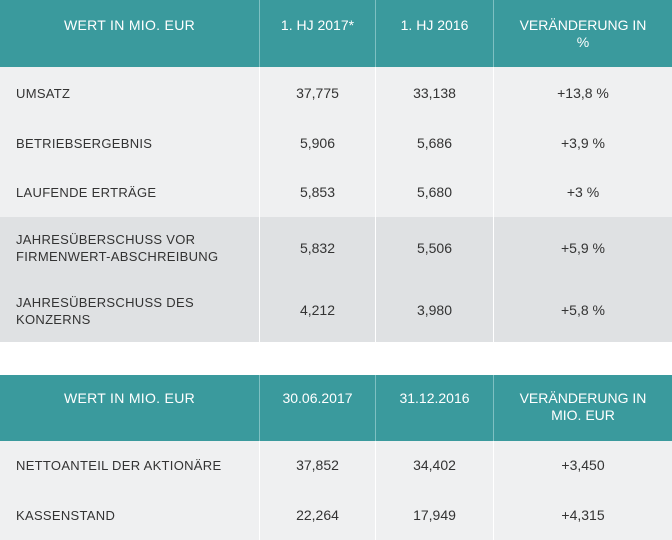 This screenshot has height=540, width=672. Describe the element at coordinates (317, 93) in the screenshot. I see `row-value-2017: 37,775` at that location.